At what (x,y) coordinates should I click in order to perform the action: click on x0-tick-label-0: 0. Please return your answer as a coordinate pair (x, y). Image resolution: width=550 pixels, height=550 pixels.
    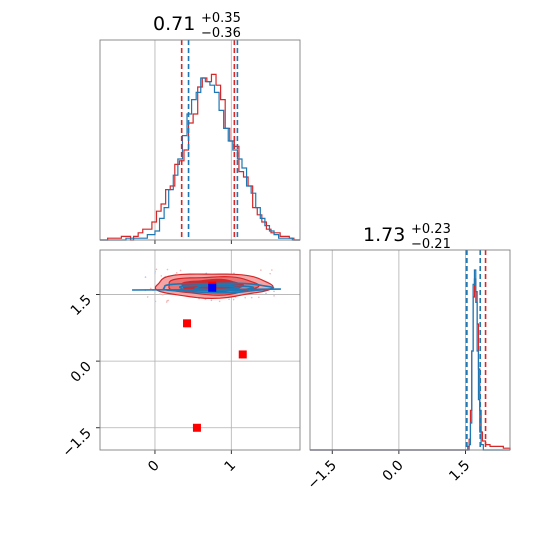
    Looking at the image, I should click on (154, 467).